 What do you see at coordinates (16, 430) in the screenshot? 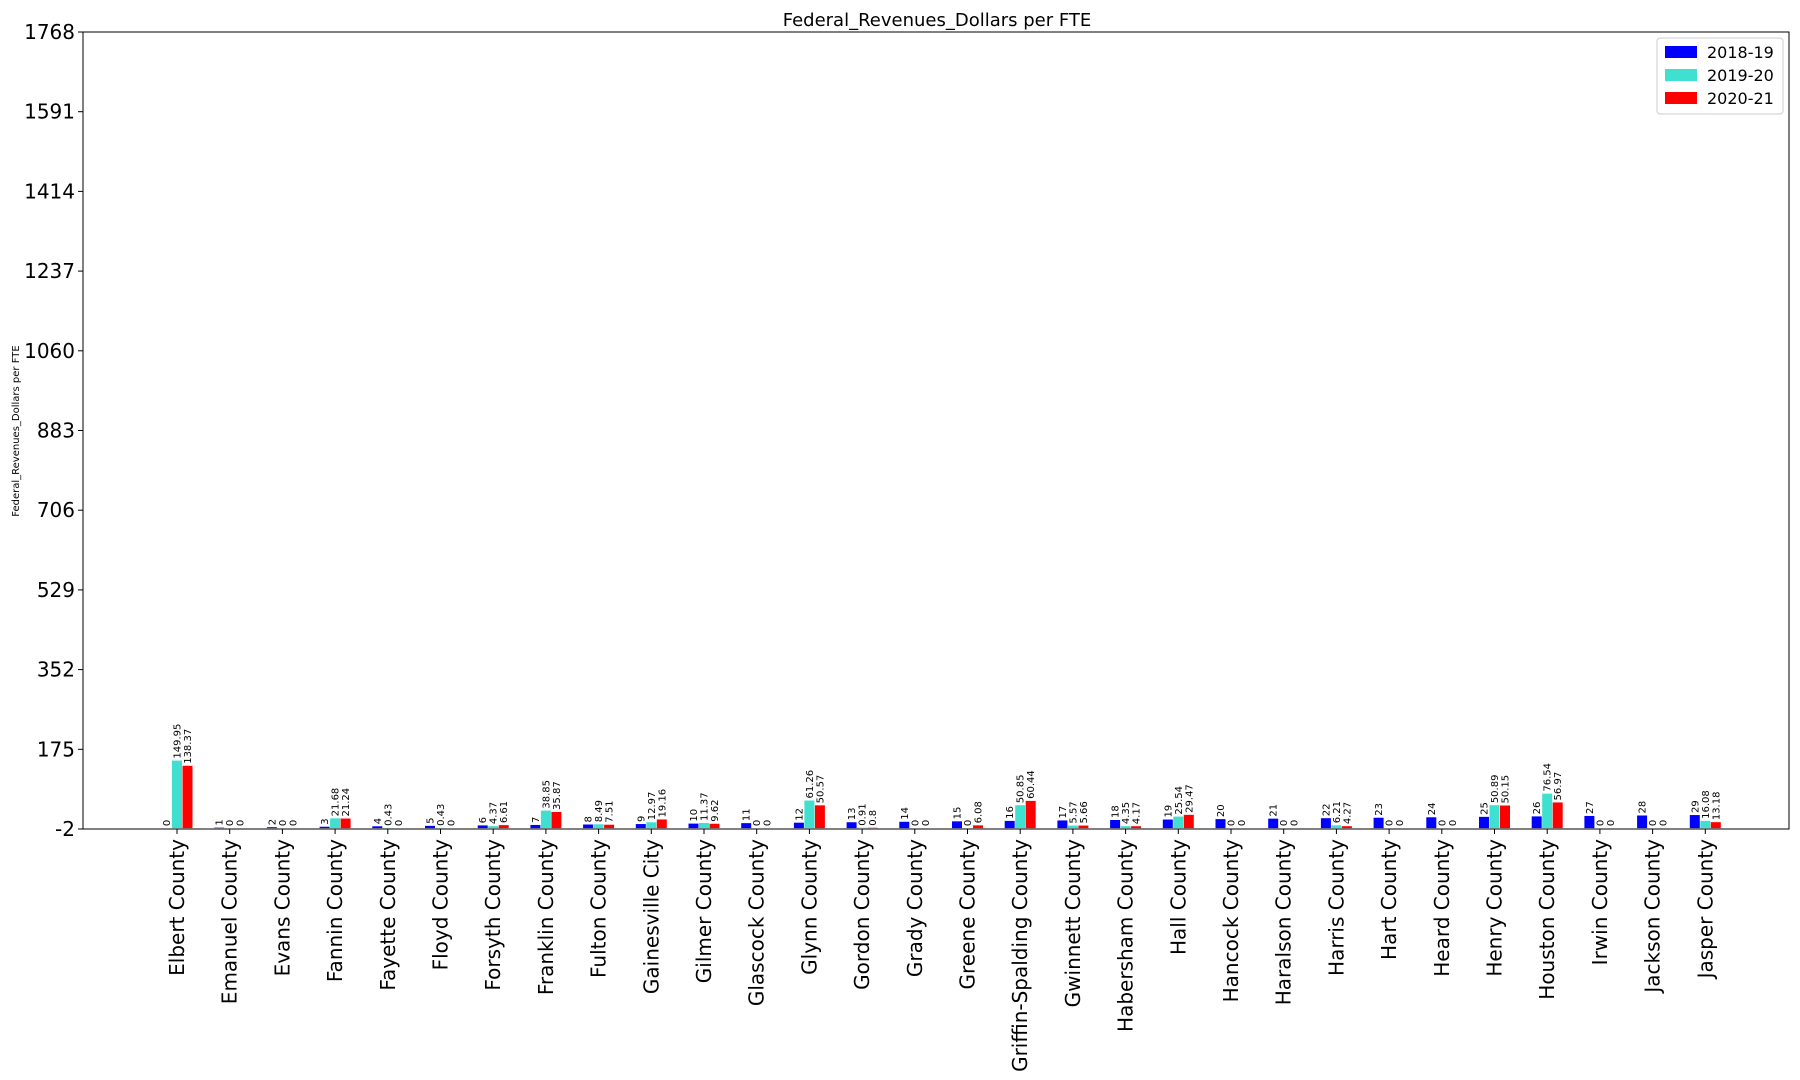
I see `y-axis-label: Federal_Revenues_Dollars per FTE` at bounding box center [16, 430].